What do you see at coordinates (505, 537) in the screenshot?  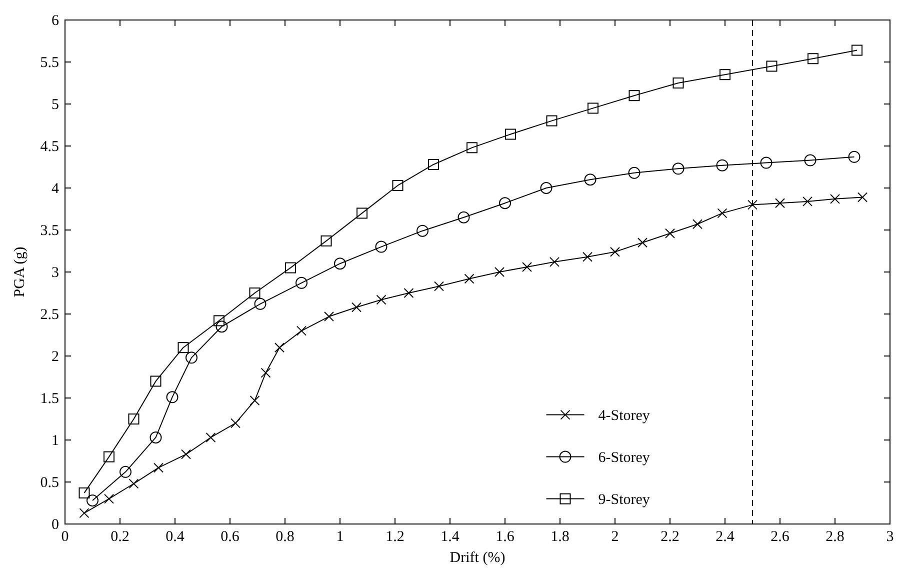 I see `x-tick-label: 1.6` at bounding box center [505, 537].